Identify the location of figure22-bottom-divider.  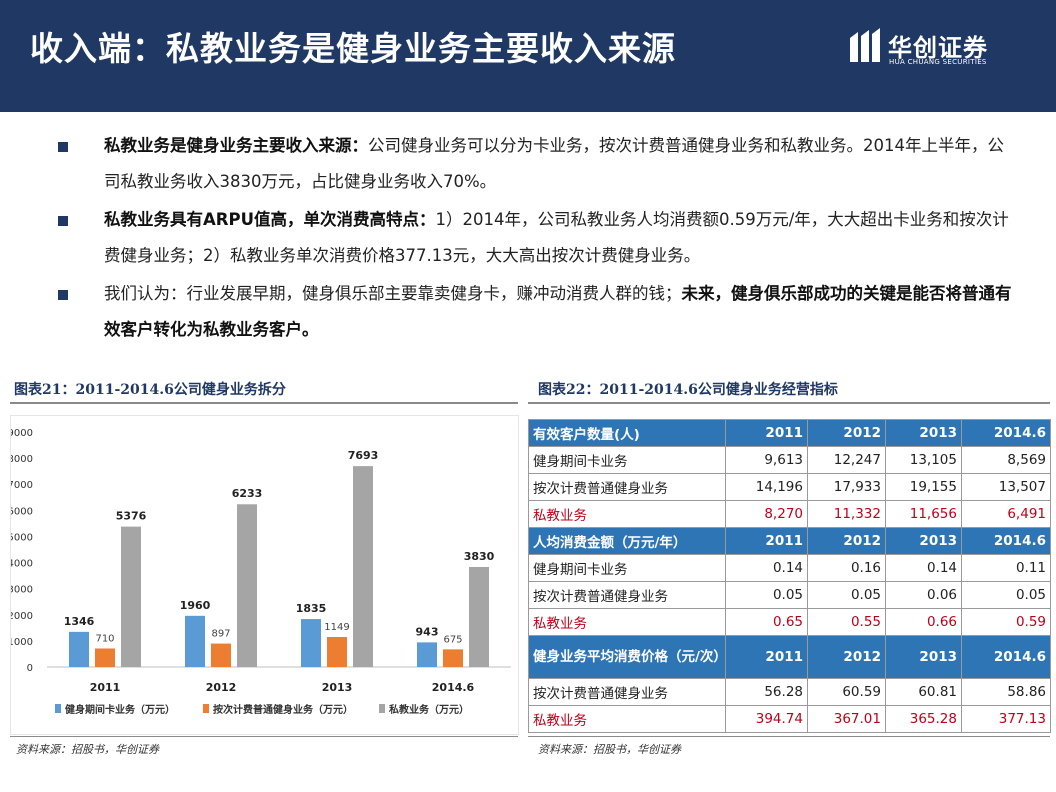
(789, 736).